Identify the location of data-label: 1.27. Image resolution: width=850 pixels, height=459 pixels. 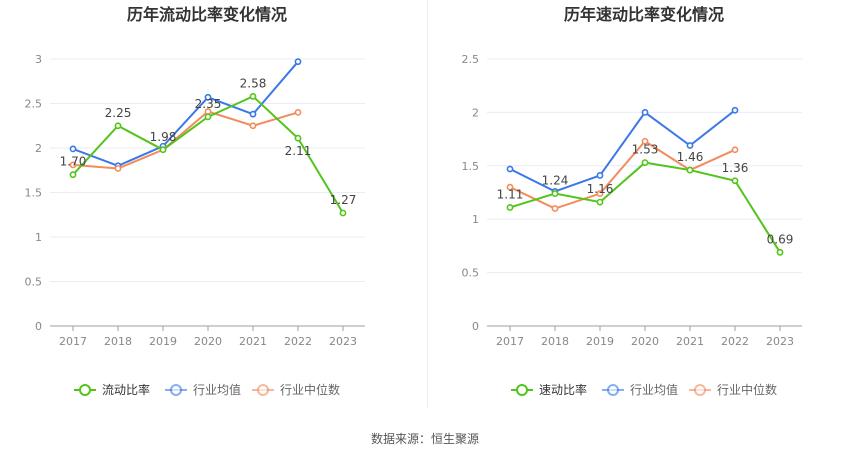
(343, 200).